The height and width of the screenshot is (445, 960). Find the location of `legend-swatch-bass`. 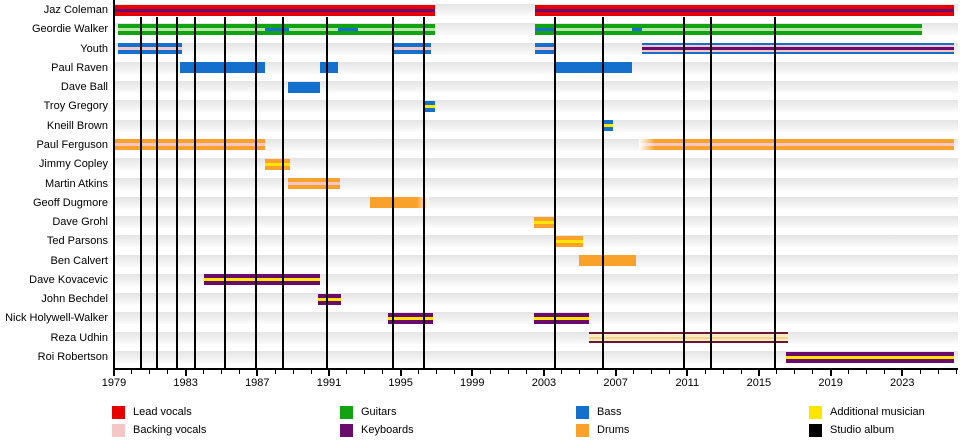

legend-swatch-bass is located at coordinates (582, 412).